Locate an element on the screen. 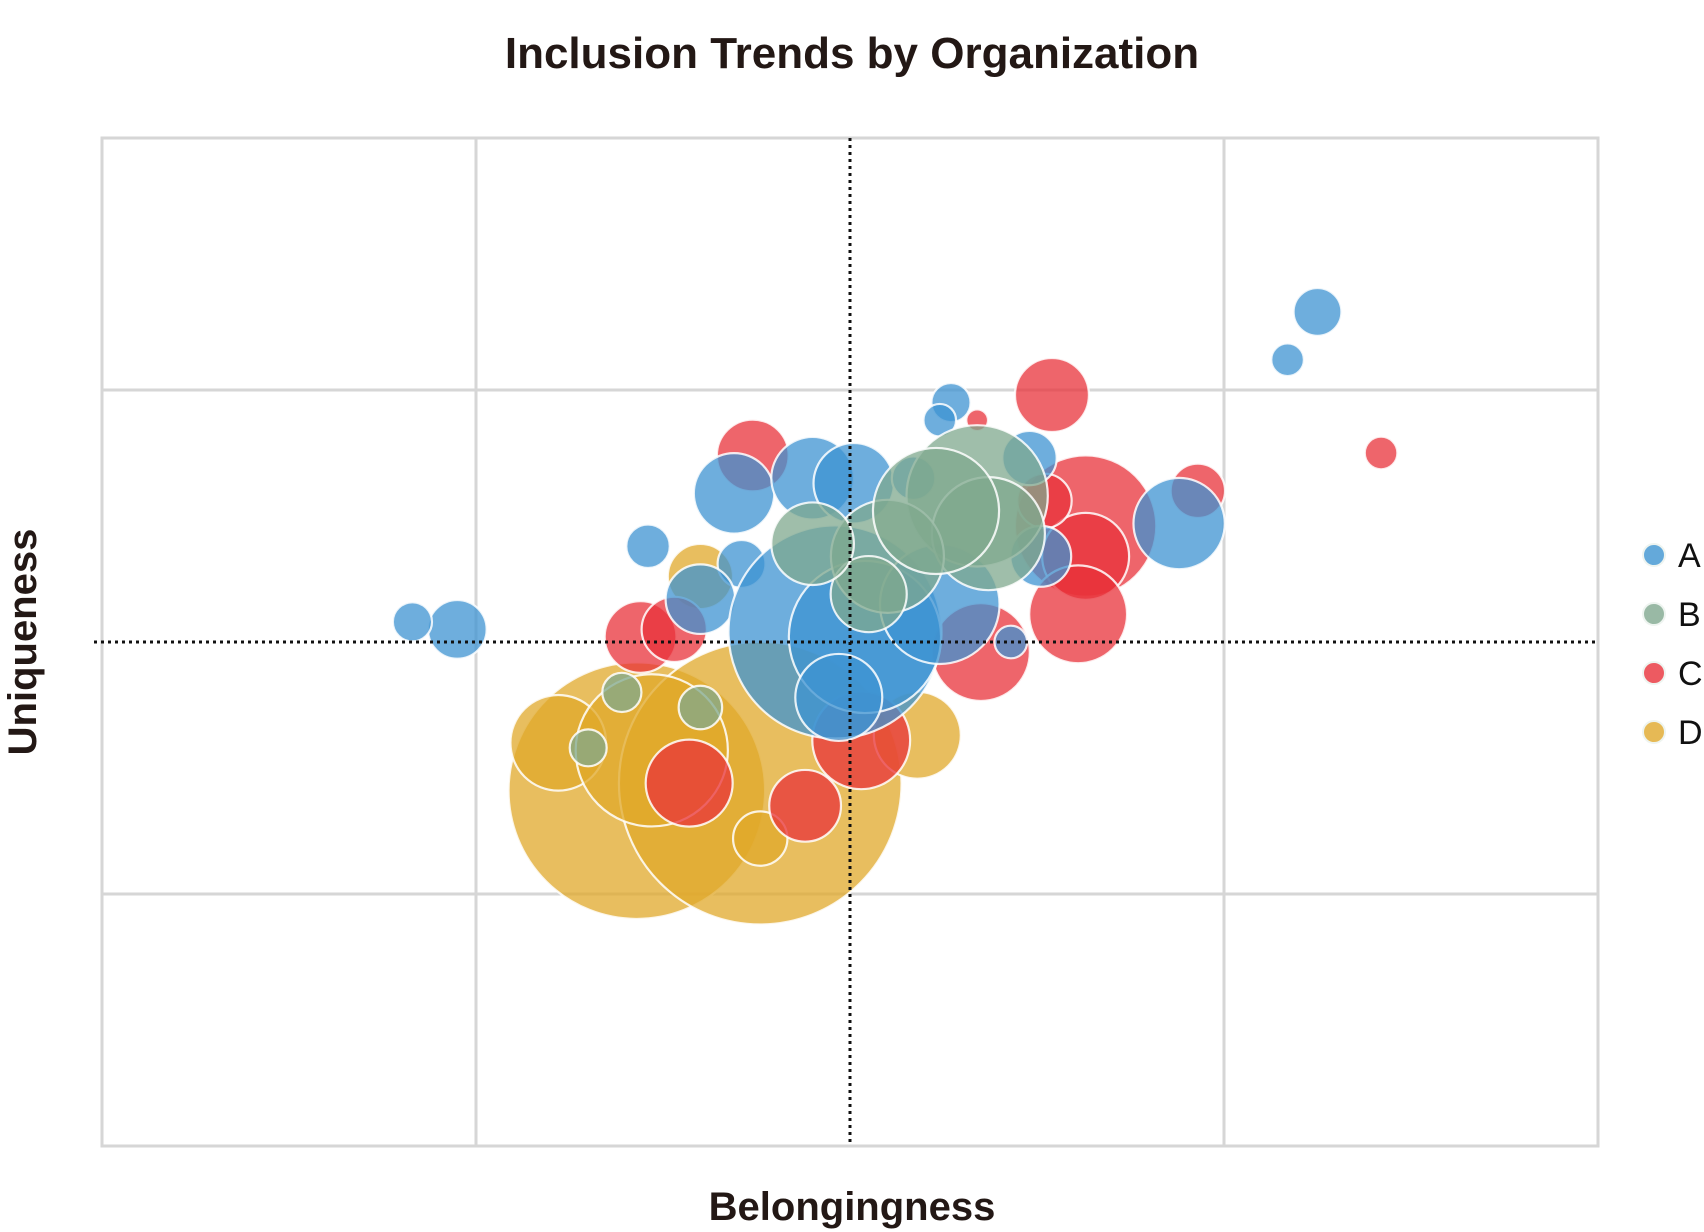  legend-marker-d is located at coordinates (1654, 732).